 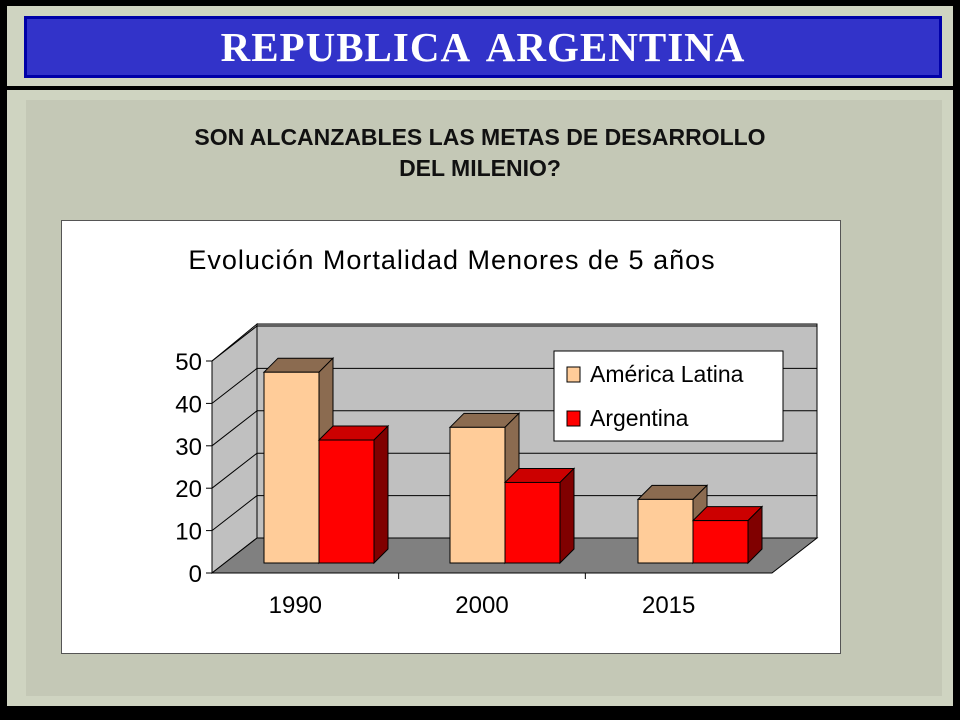 What do you see at coordinates (188, 532) in the screenshot?
I see `y-tick-label: 10` at bounding box center [188, 532].